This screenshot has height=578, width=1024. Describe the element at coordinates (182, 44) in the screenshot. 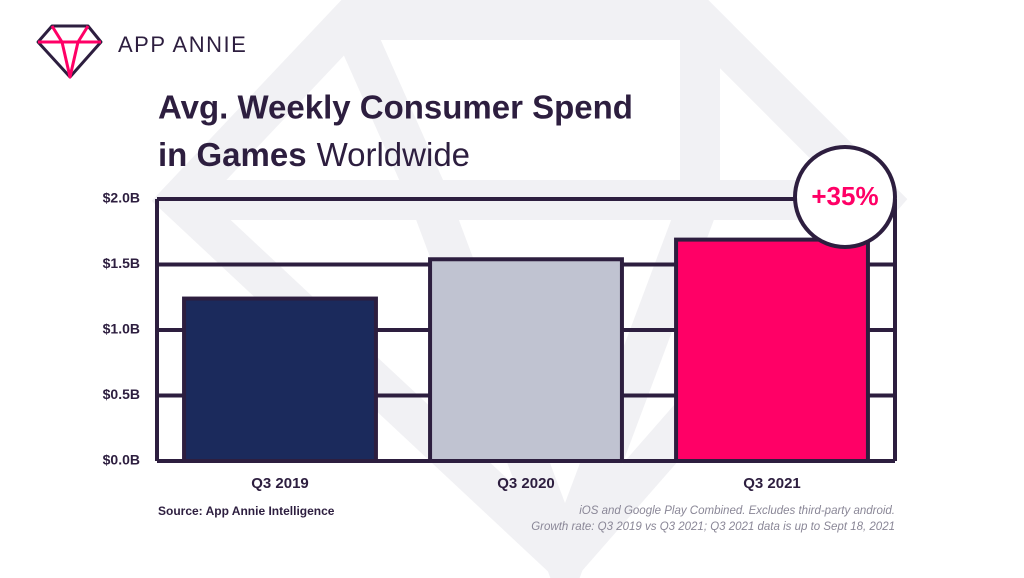

I see `brand: APP ANNIE` at that location.